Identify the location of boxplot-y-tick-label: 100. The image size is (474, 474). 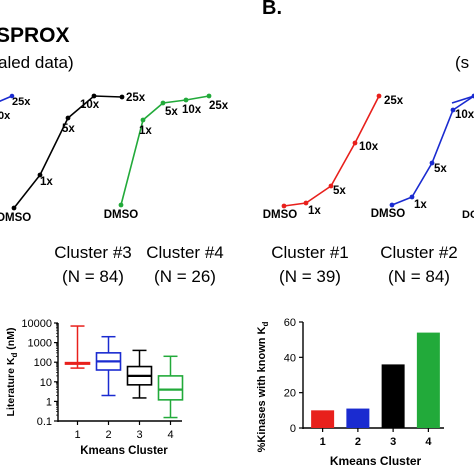
(43, 363).